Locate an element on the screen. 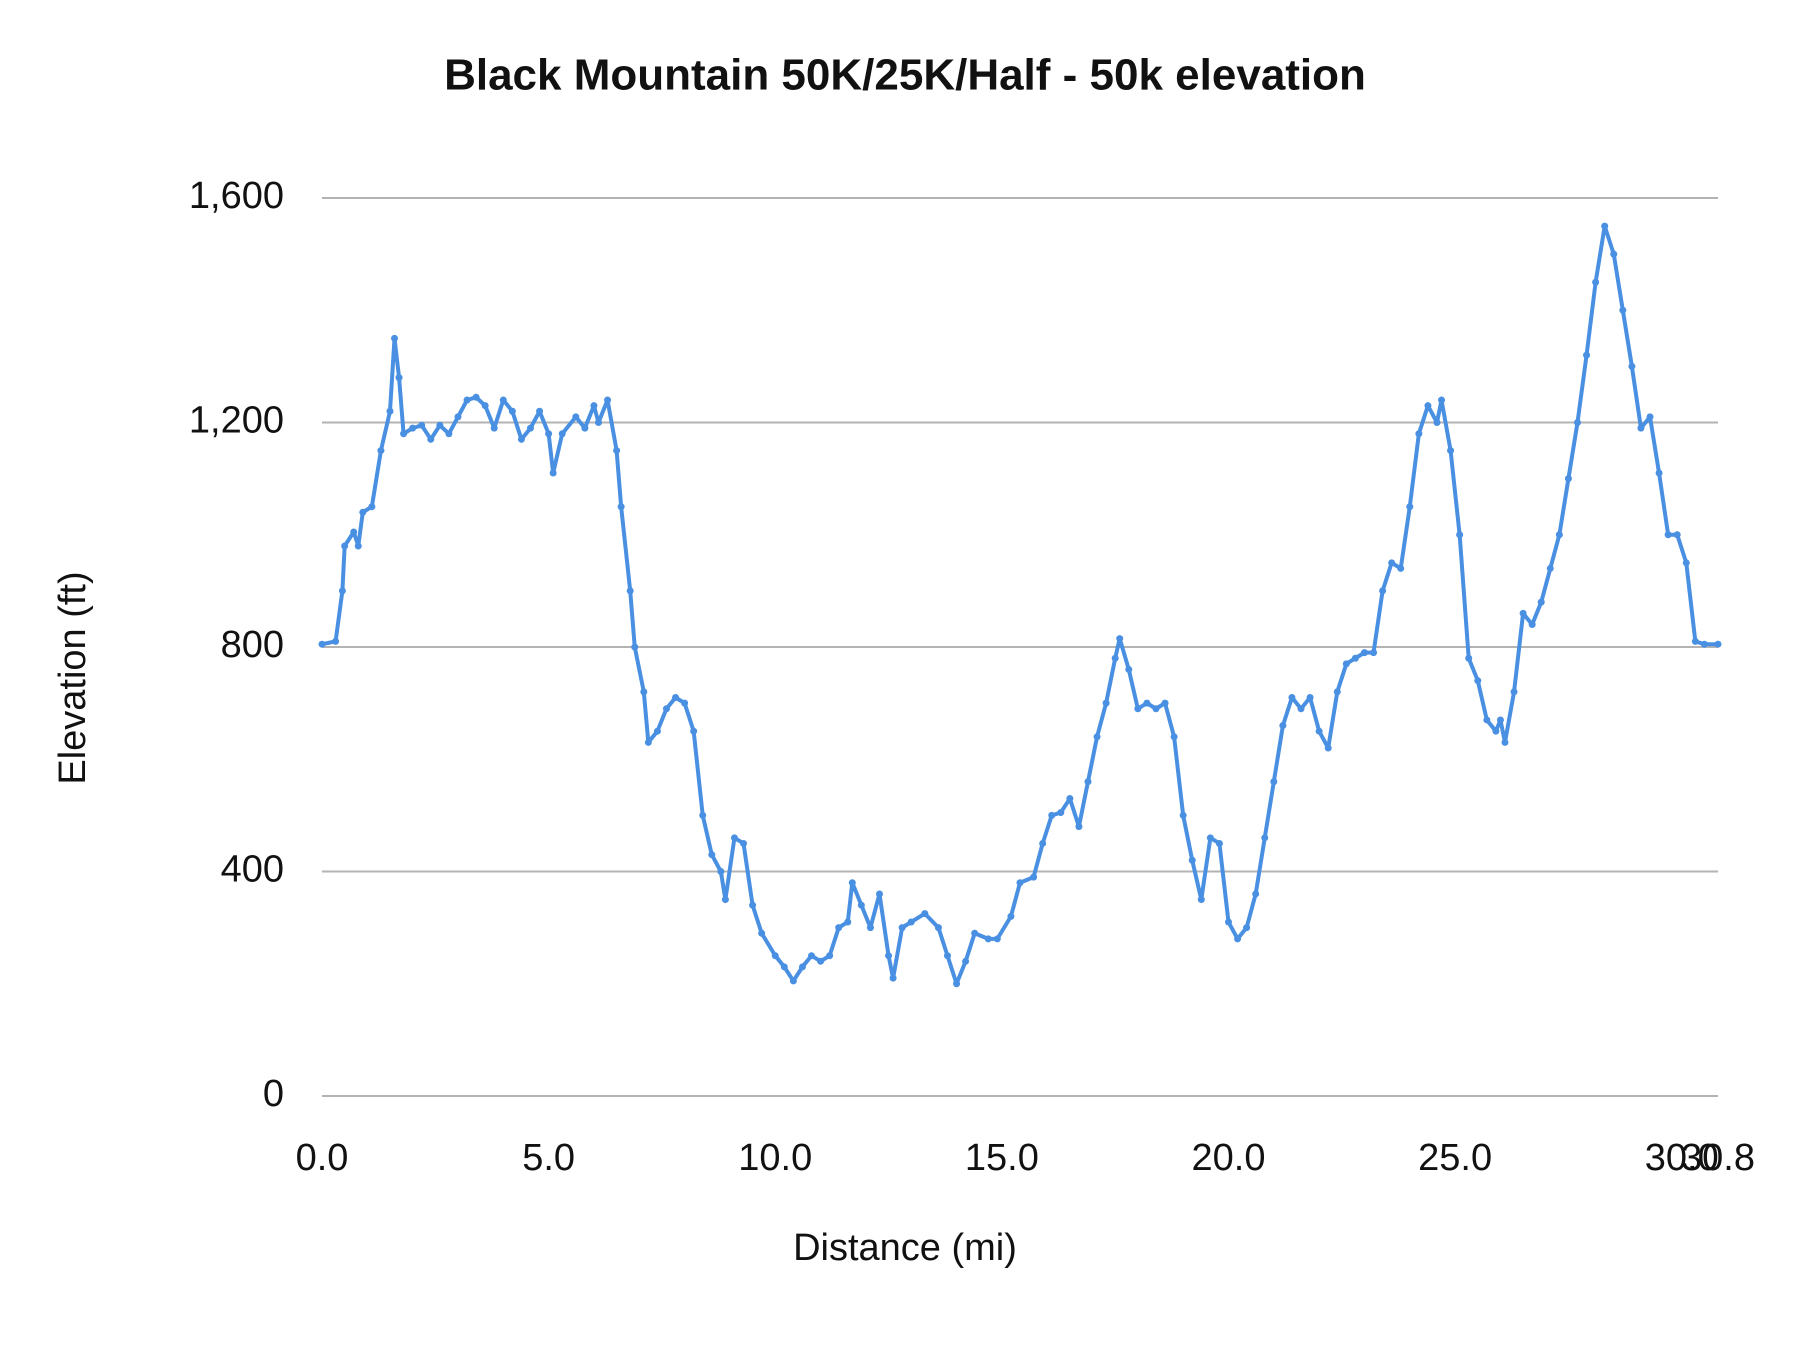 This screenshot has width=1800, height=1350. y-tick-label: 1,200 is located at coordinates (236, 421).